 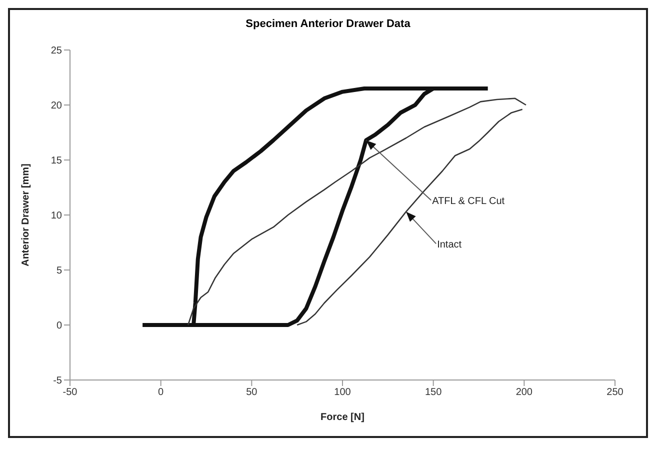 I want to click on x-tick-label: 0, so click(x=161, y=392).